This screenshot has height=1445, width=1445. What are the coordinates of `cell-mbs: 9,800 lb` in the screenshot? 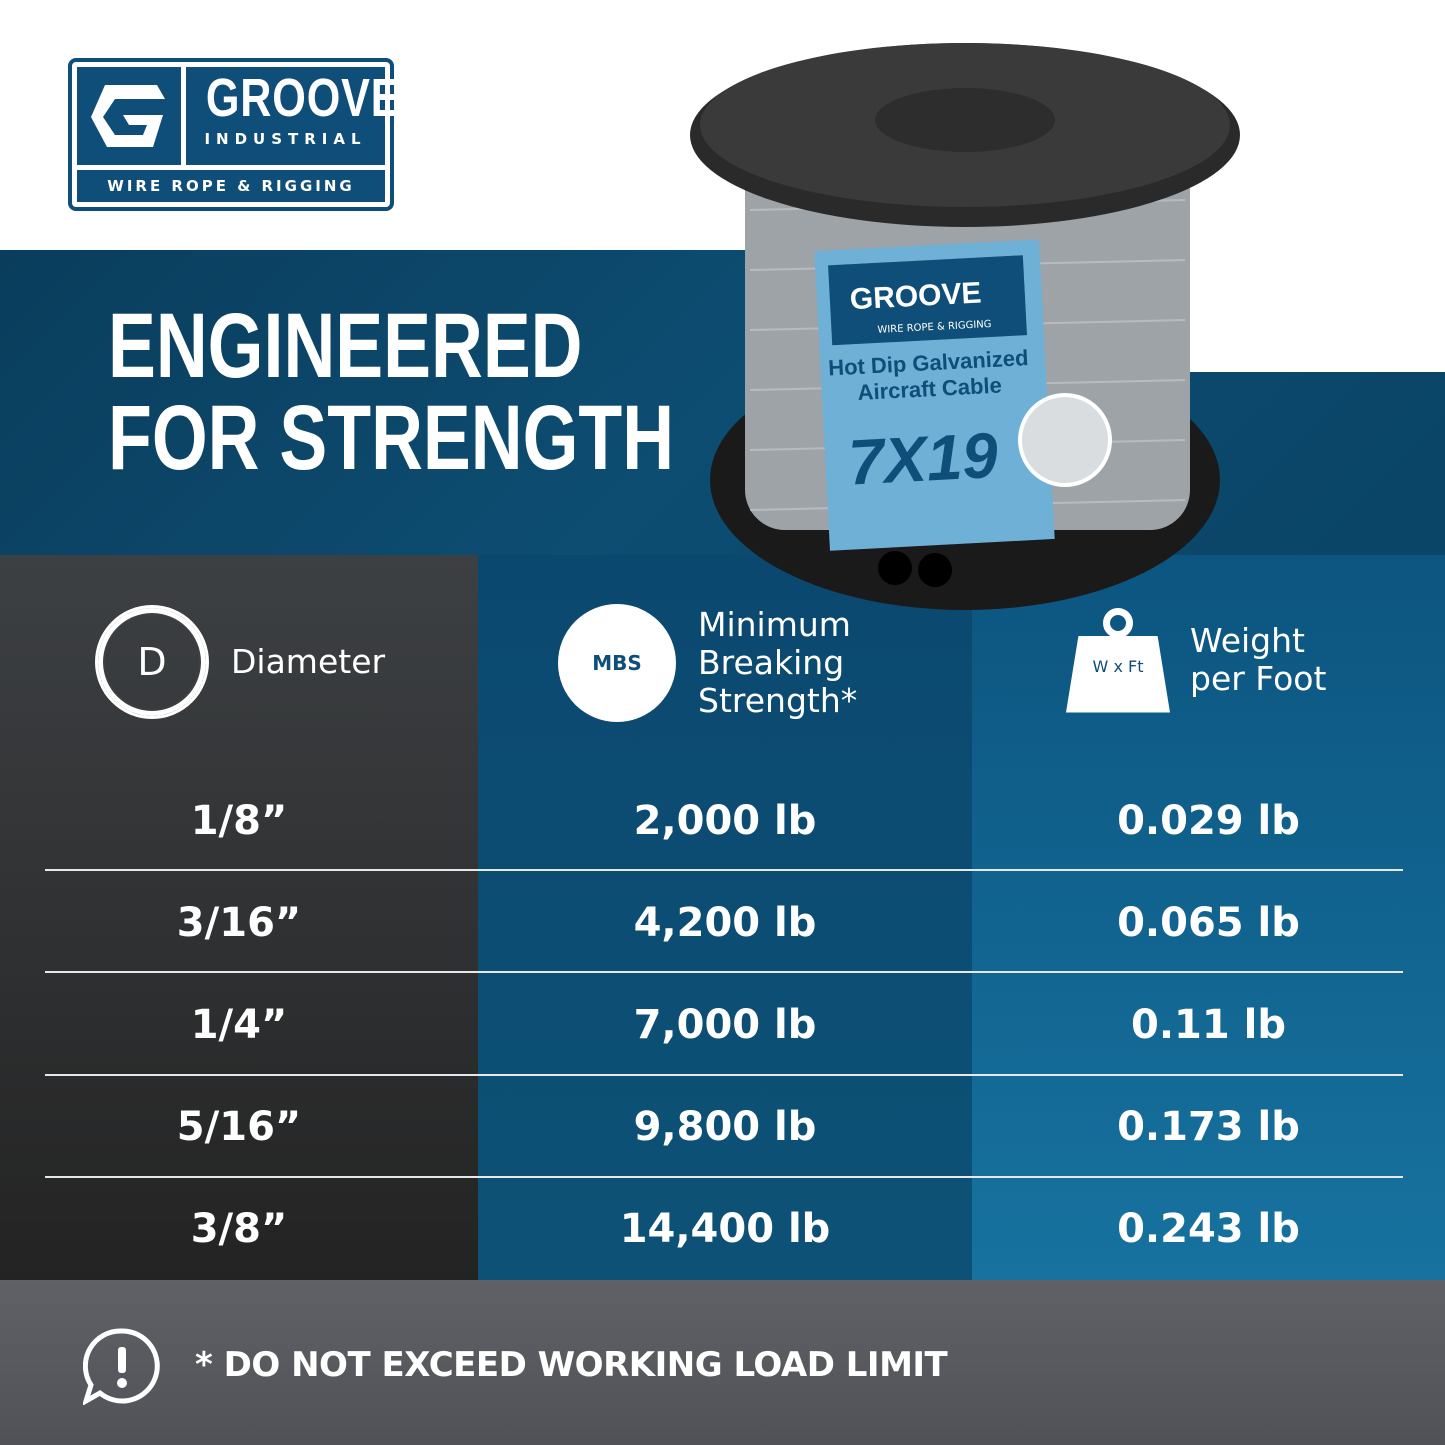 It's located at (725, 1127).